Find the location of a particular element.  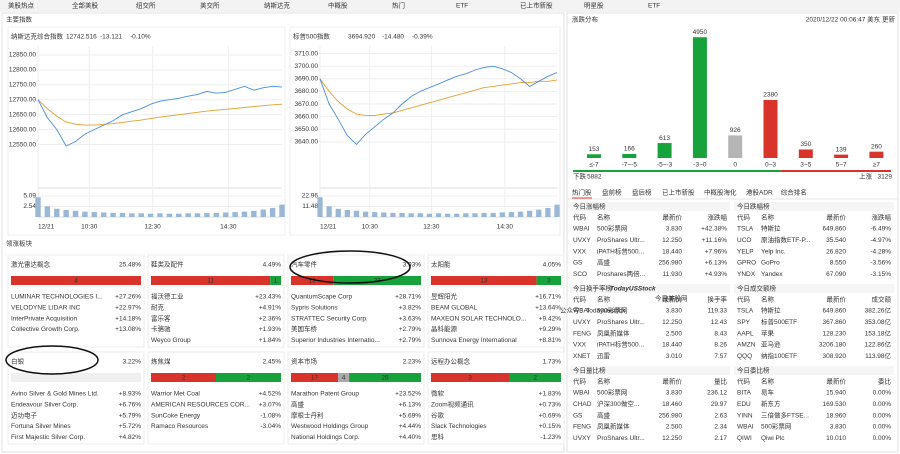

nav-tab: 全部美股 is located at coordinates (85, 5).